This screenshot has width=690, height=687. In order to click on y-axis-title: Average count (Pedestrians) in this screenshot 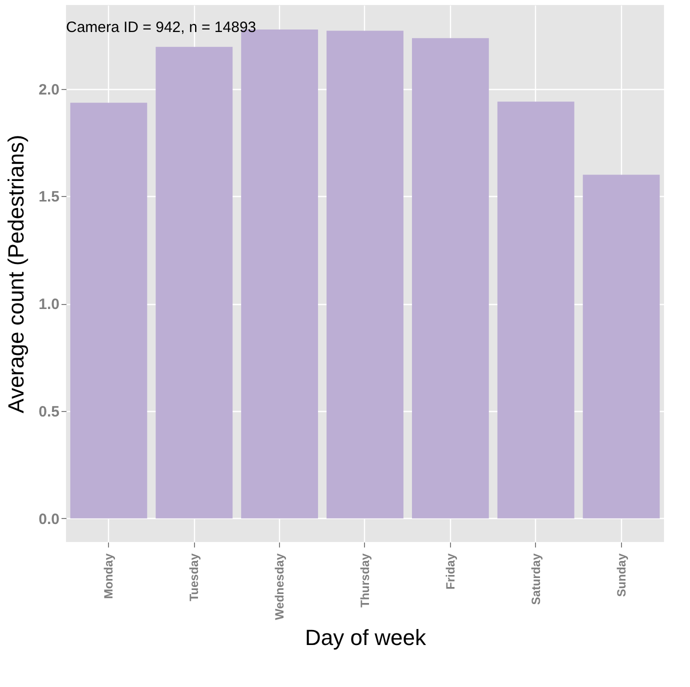, I will do `click(16, 274)`.